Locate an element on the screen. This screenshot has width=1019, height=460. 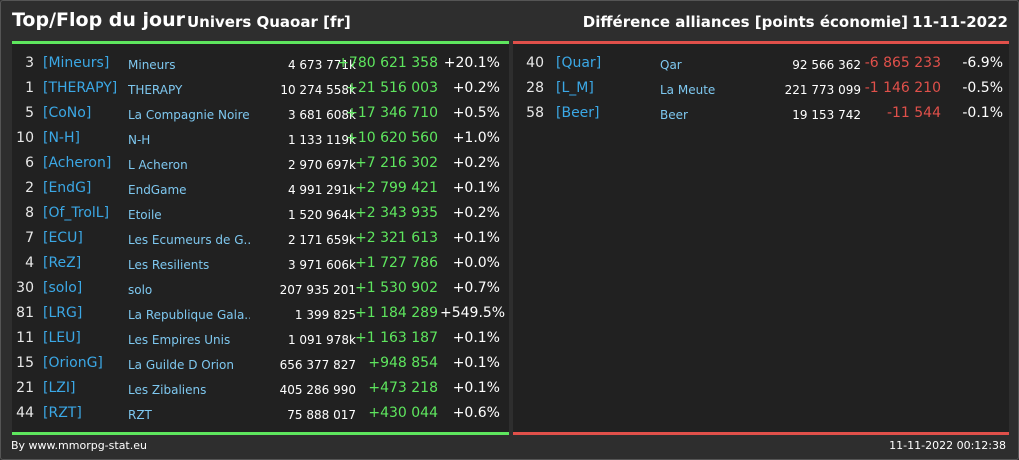
rank-cell: 4 is located at coordinates (29, 263).